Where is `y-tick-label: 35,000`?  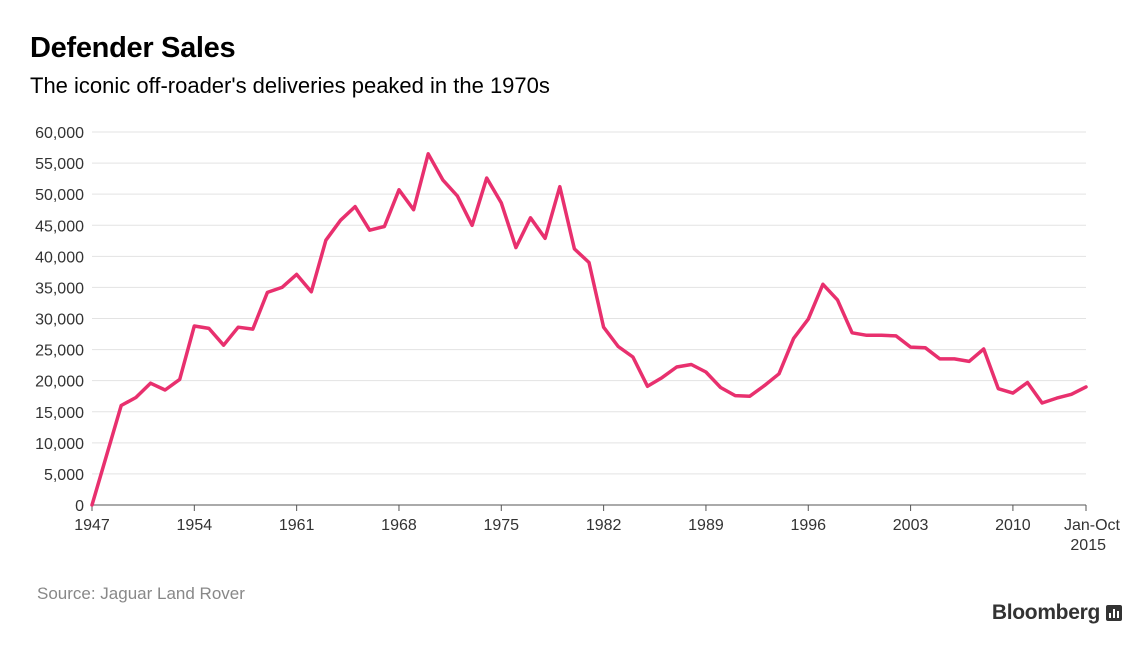
y-tick-label: 35,000 is located at coordinates (59, 288).